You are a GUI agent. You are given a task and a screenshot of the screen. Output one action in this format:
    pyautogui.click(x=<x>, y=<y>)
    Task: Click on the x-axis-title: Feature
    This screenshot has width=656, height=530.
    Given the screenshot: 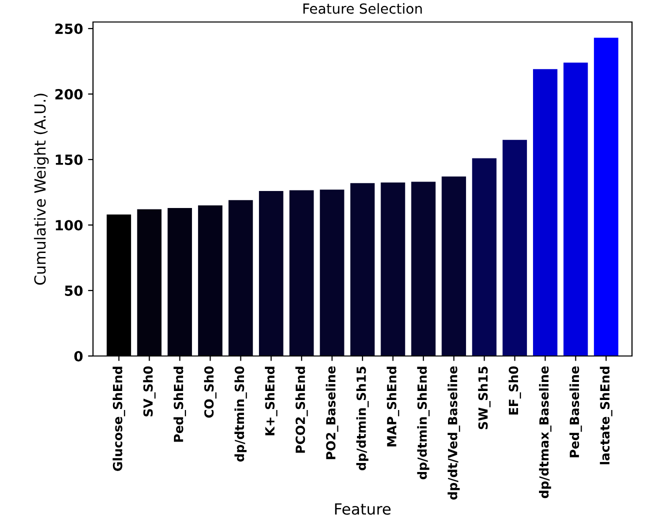 What is the action you would take?
    pyautogui.click(x=363, y=509)
    